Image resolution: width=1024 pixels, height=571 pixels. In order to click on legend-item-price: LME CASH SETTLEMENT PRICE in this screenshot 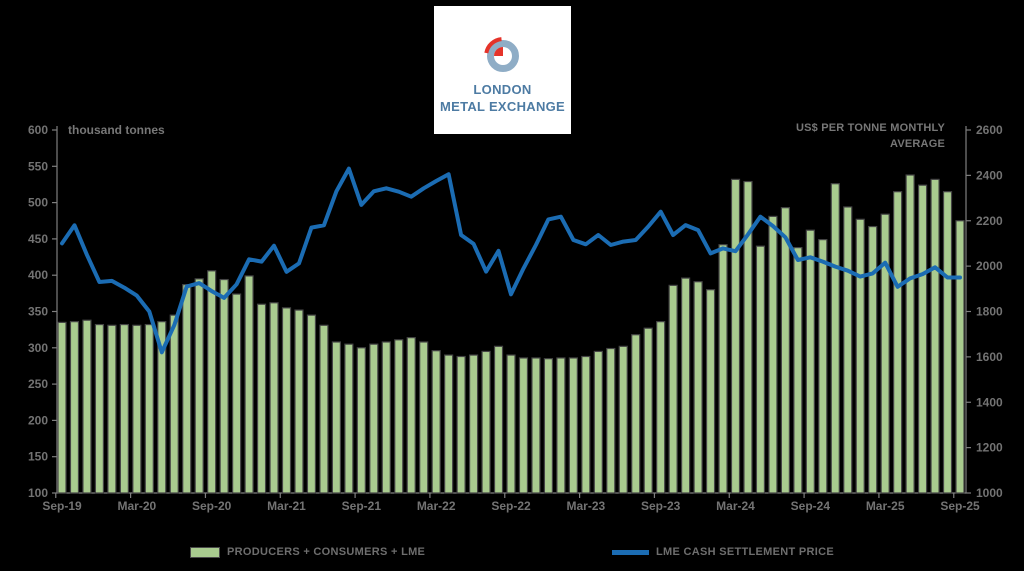, I will do `click(723, 552)`.